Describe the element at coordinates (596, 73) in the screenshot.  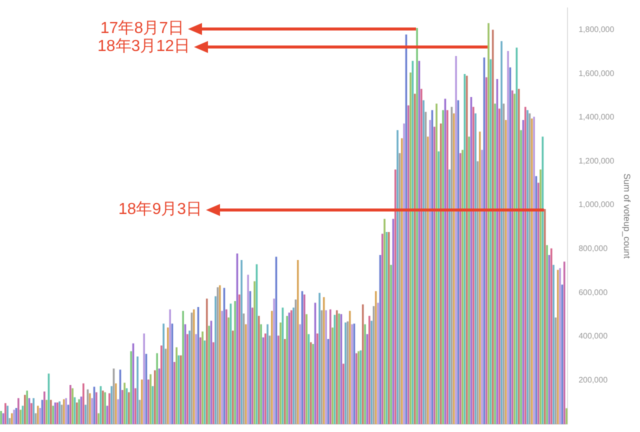
I see `y-tick-label: 1,600,000` at that location.